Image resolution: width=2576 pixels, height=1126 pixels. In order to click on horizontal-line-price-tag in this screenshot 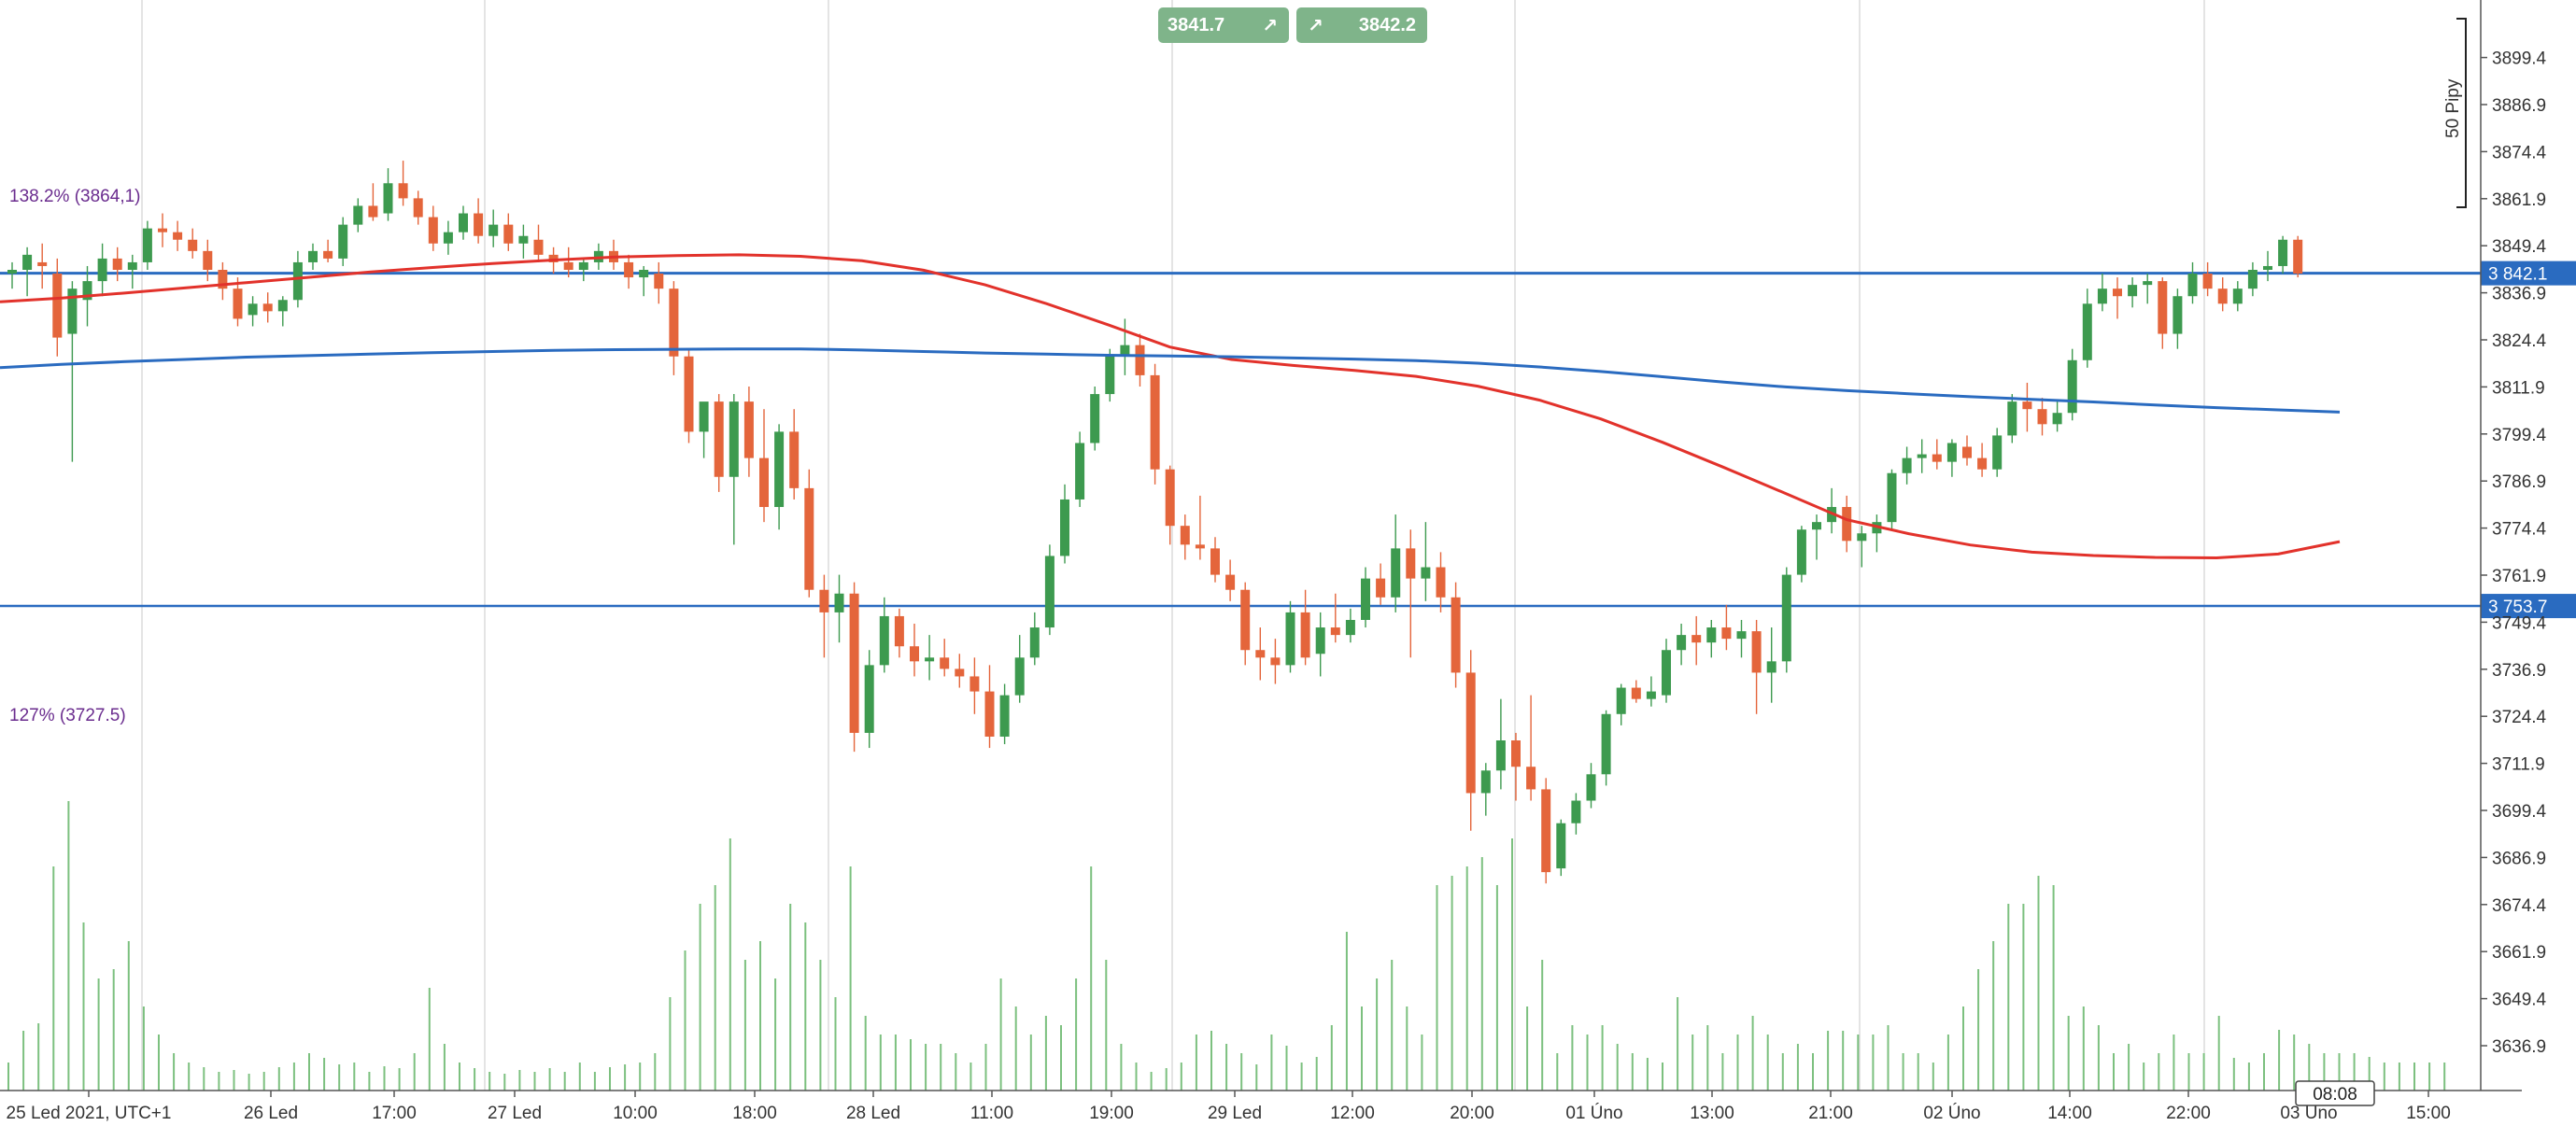, I will do `click(2528, 606)`.